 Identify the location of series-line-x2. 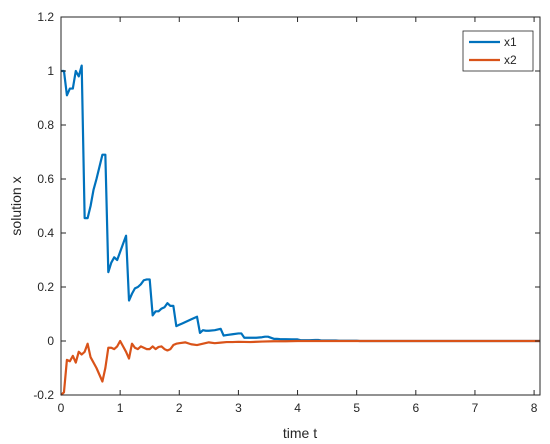
(300, 367).